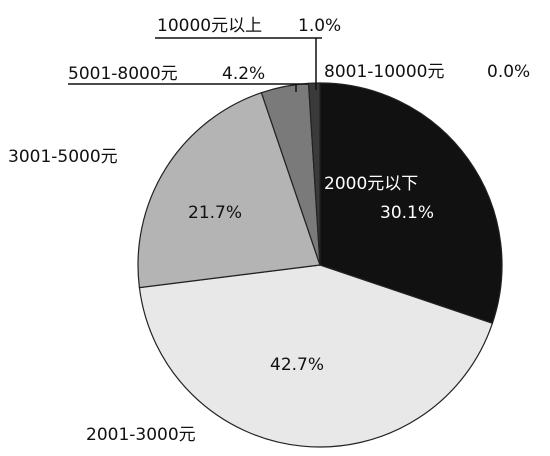 The height and width of the screenshot is (456, 550). Describe the element at coordinates (243, 74) in the screenshot. I see `value-5001-8000: 4.2%` at that location.